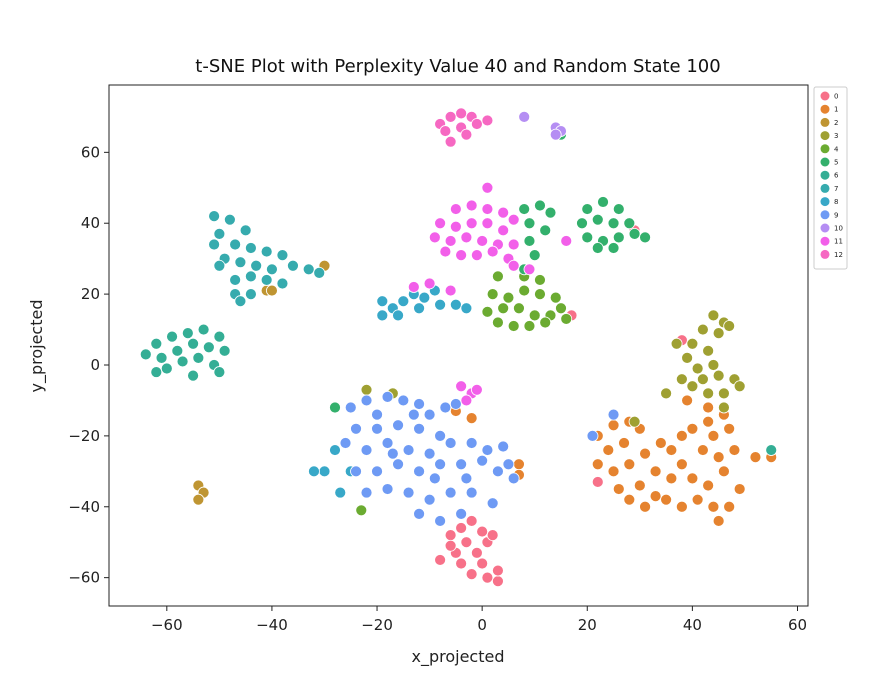 This screenshot has height=692, width=886. What do you see at coordinates (482, 625) in the screenshot?
I see `x-tick-label: 0` at bounding box center [482, 625].